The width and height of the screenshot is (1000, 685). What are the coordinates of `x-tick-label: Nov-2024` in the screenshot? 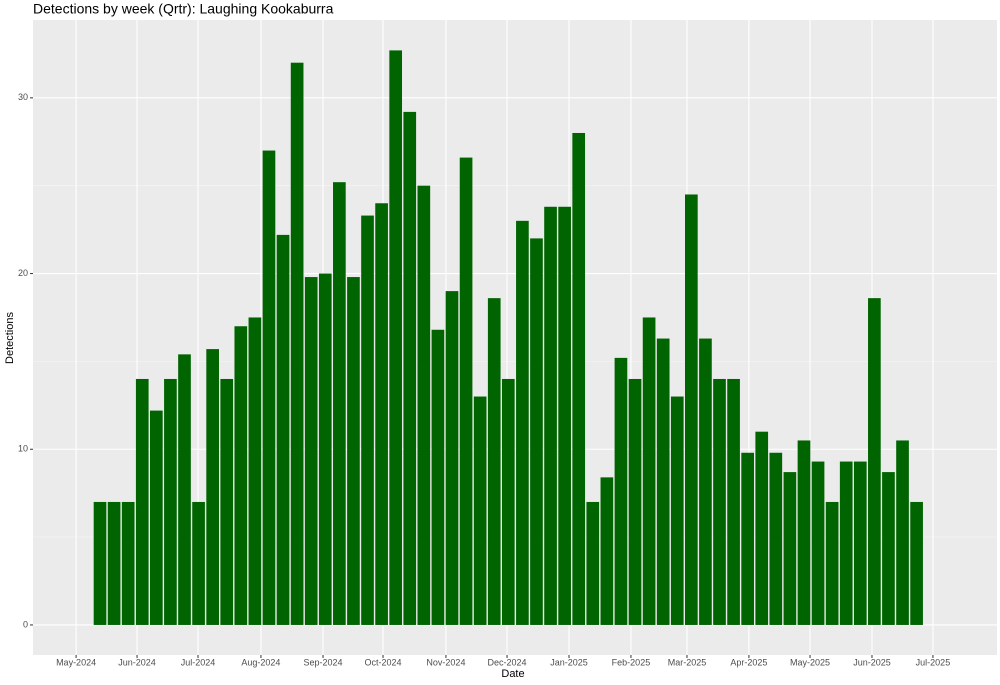 It's located at (445, 662).